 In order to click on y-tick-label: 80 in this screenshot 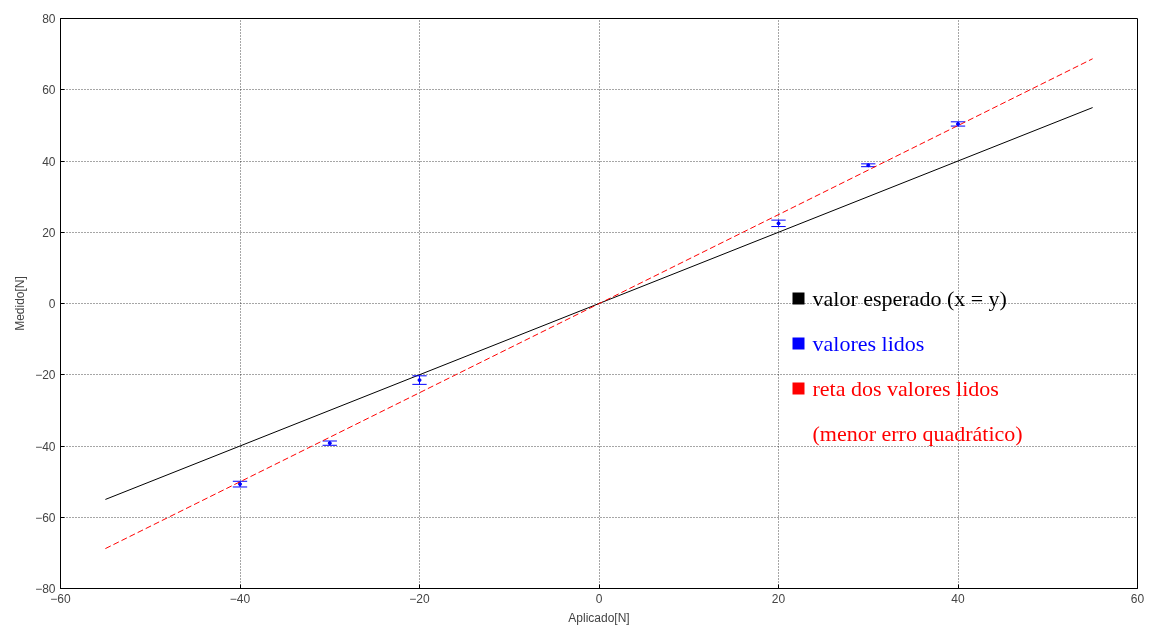, I will do `click(49, 19)`.